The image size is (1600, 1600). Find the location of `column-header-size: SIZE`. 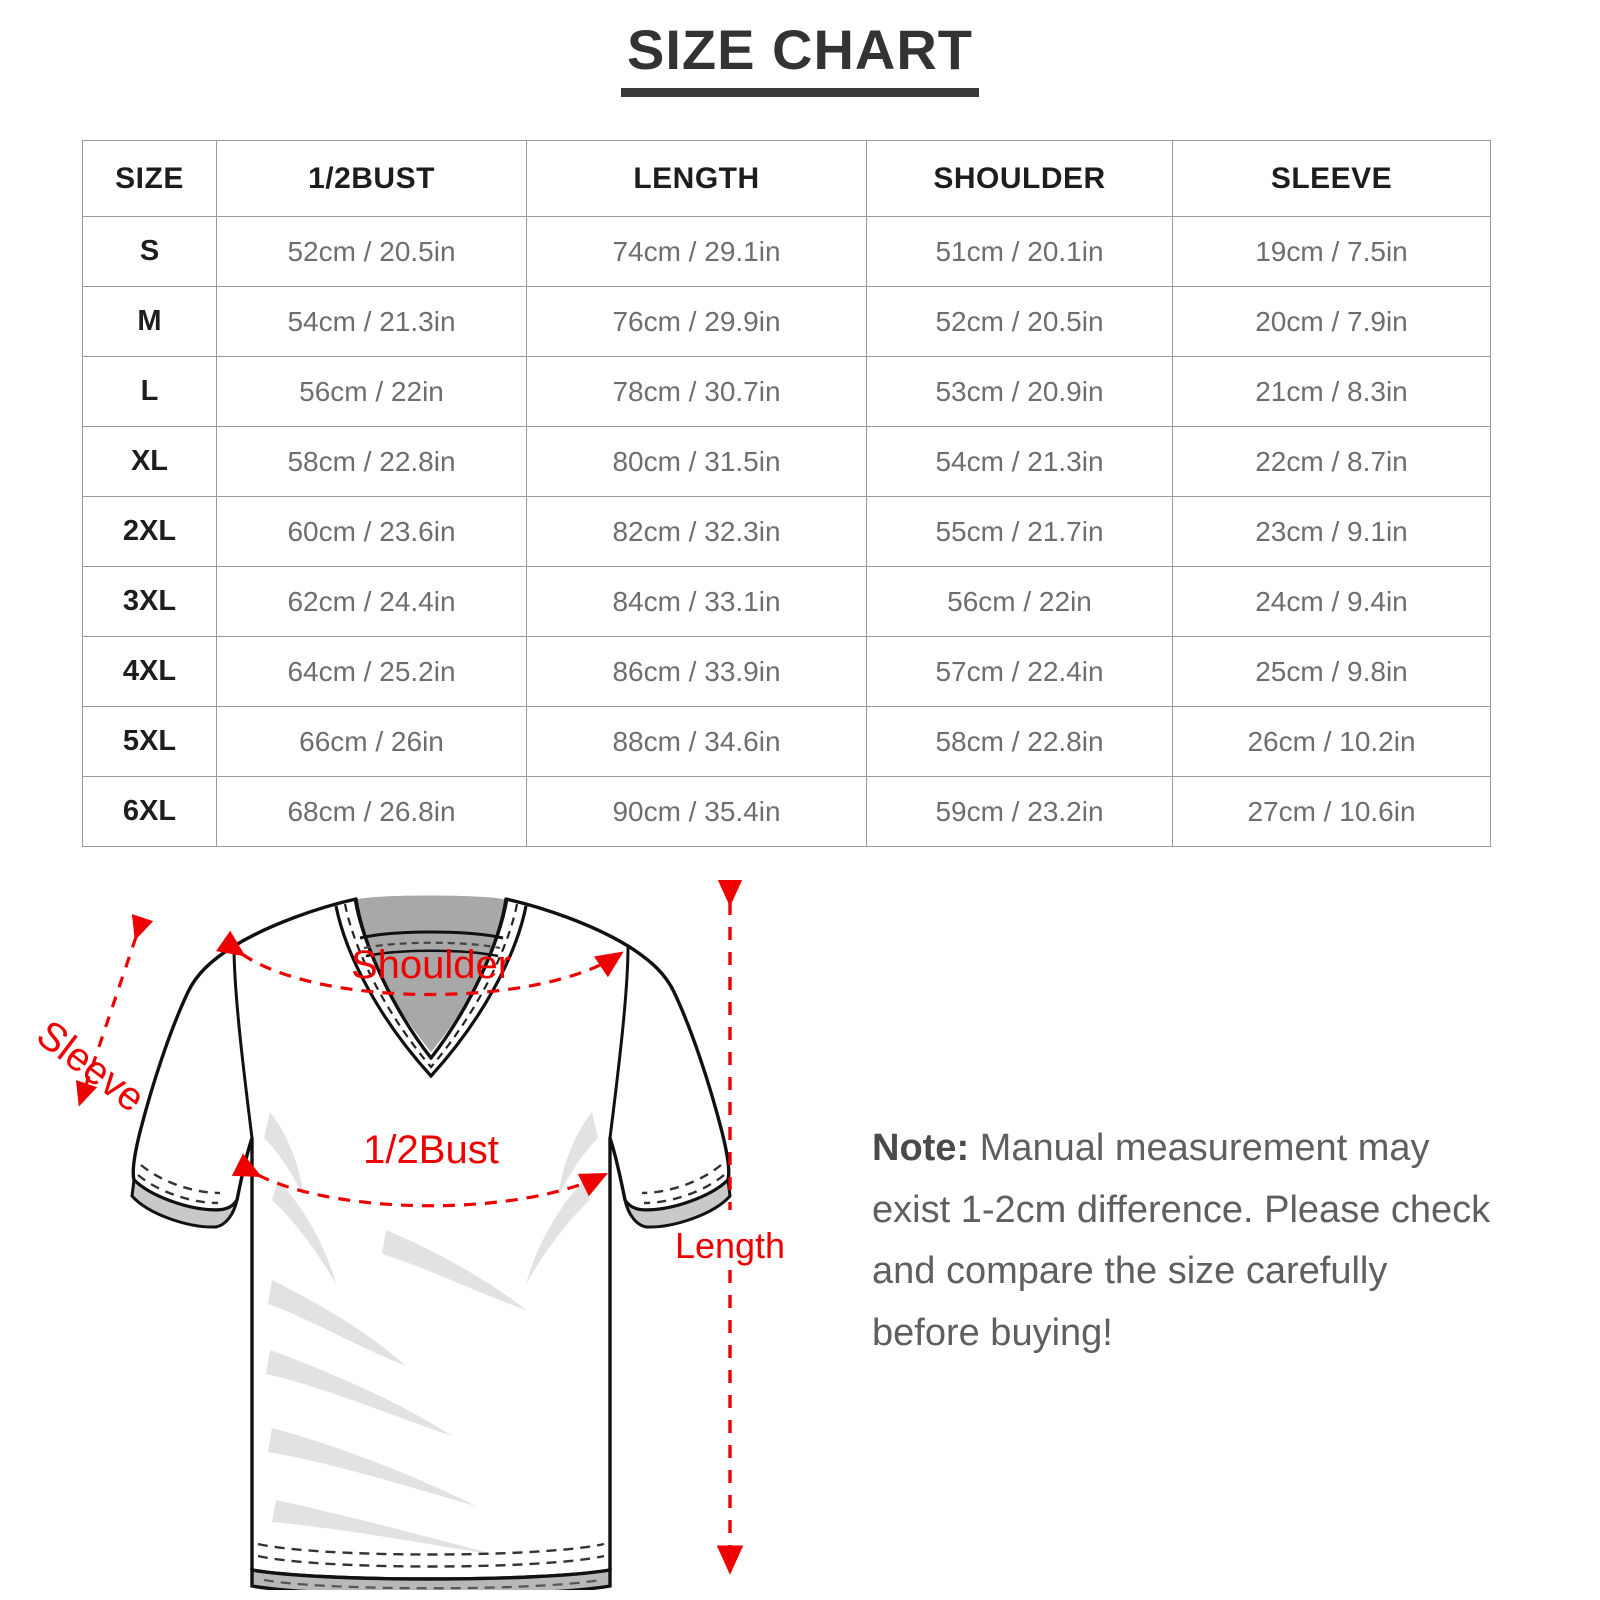

column-header-size: SIZE is located at coordinates (149, 178).